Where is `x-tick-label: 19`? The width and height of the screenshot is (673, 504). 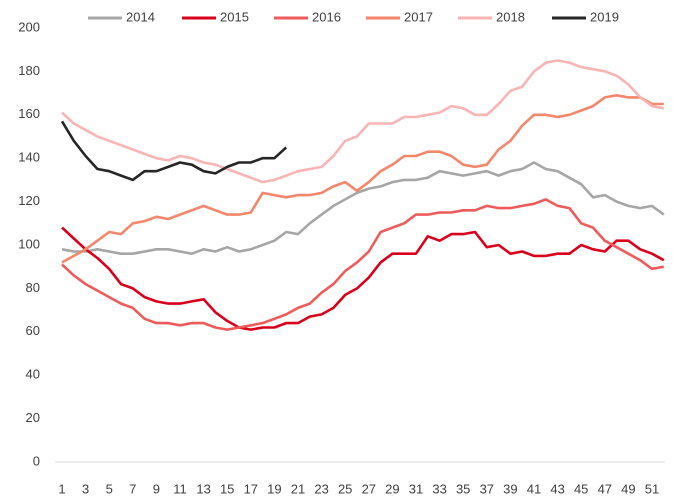
x-tick-label: 19 is located at coordinates (274, 488).